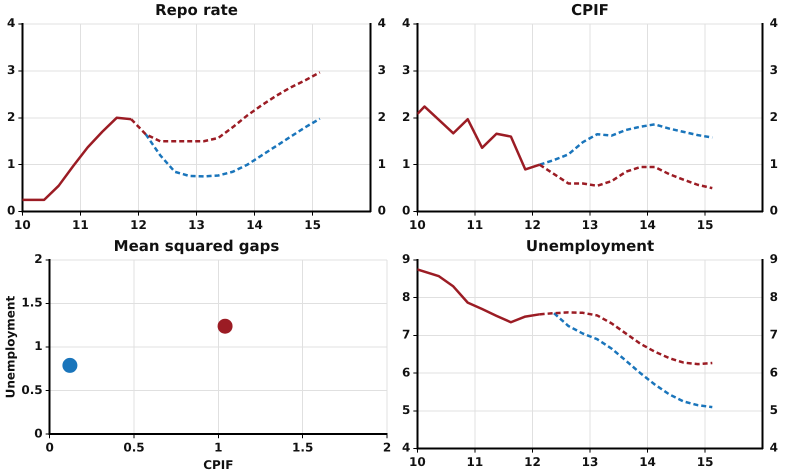 The width and height of the screenshot is (791, 473). What do you see at coordinates (590, 9) in the screenshot?
I see `chart-title: CPIF` at bounding box center [590, 9].